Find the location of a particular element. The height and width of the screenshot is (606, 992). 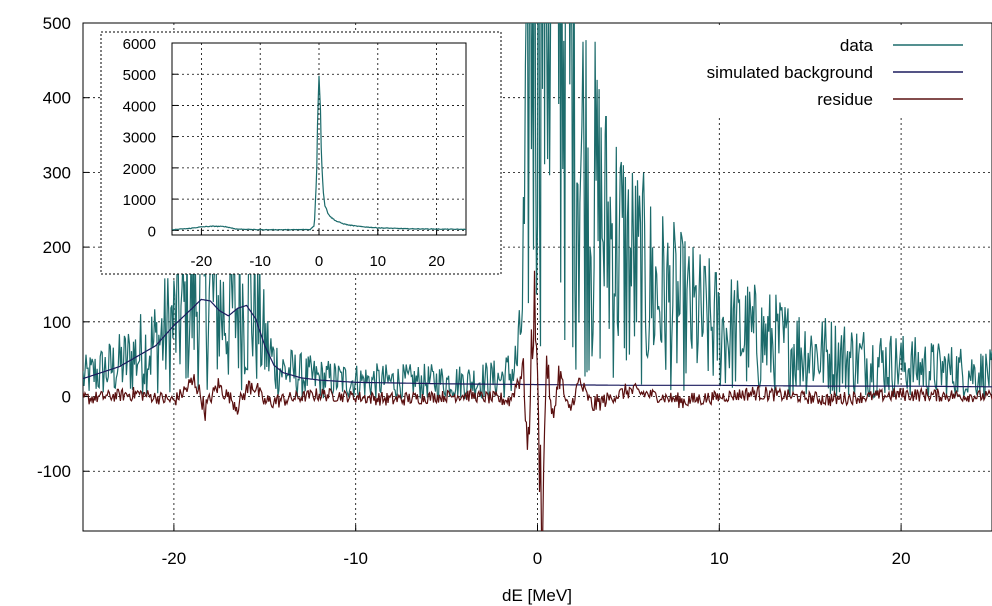

x-axis-label: dE [MeV] is located at coordinates (537, 595).